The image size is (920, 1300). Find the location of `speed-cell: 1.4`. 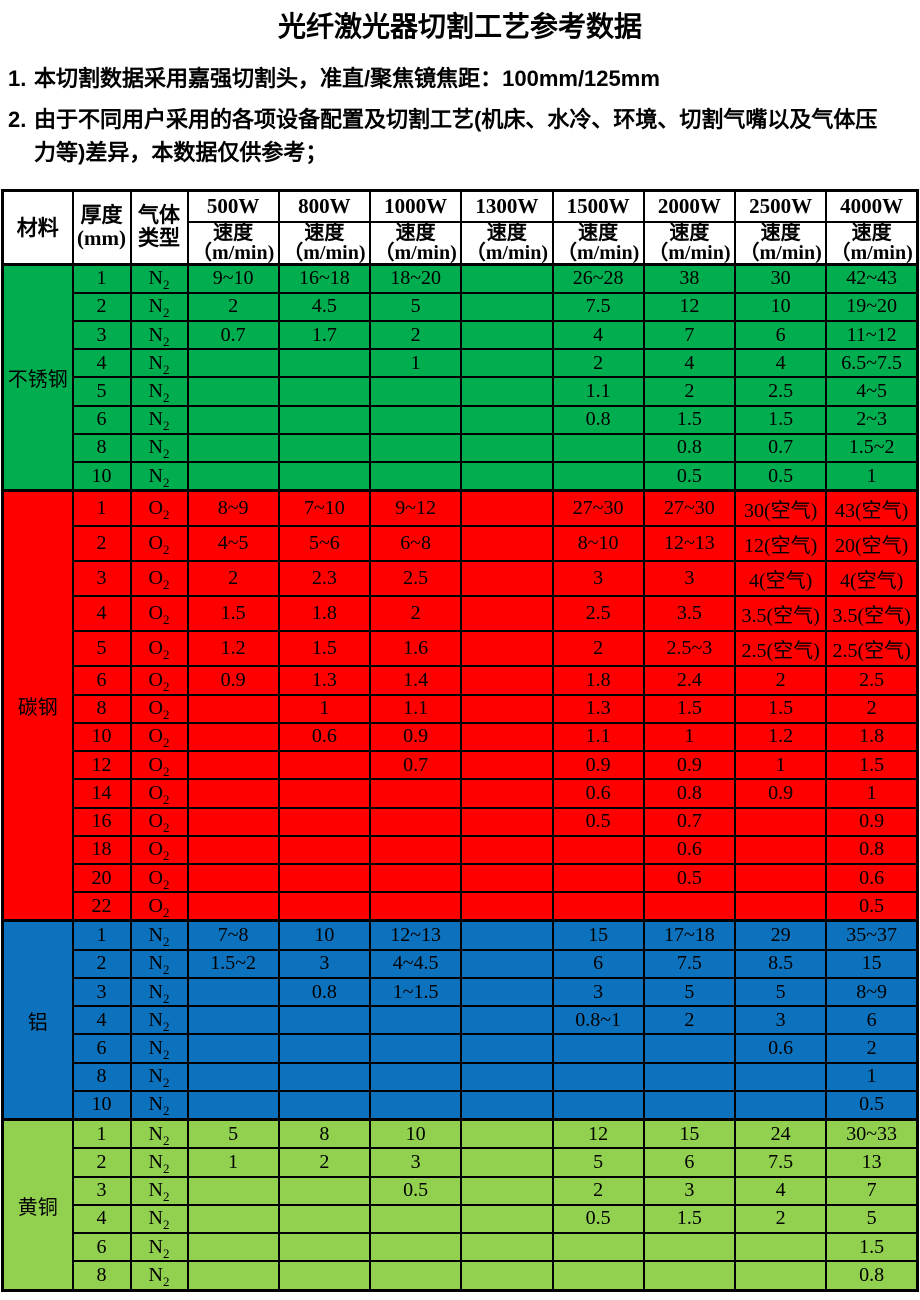

speed-cell: 1.4 is located at coordinates (415, 680).